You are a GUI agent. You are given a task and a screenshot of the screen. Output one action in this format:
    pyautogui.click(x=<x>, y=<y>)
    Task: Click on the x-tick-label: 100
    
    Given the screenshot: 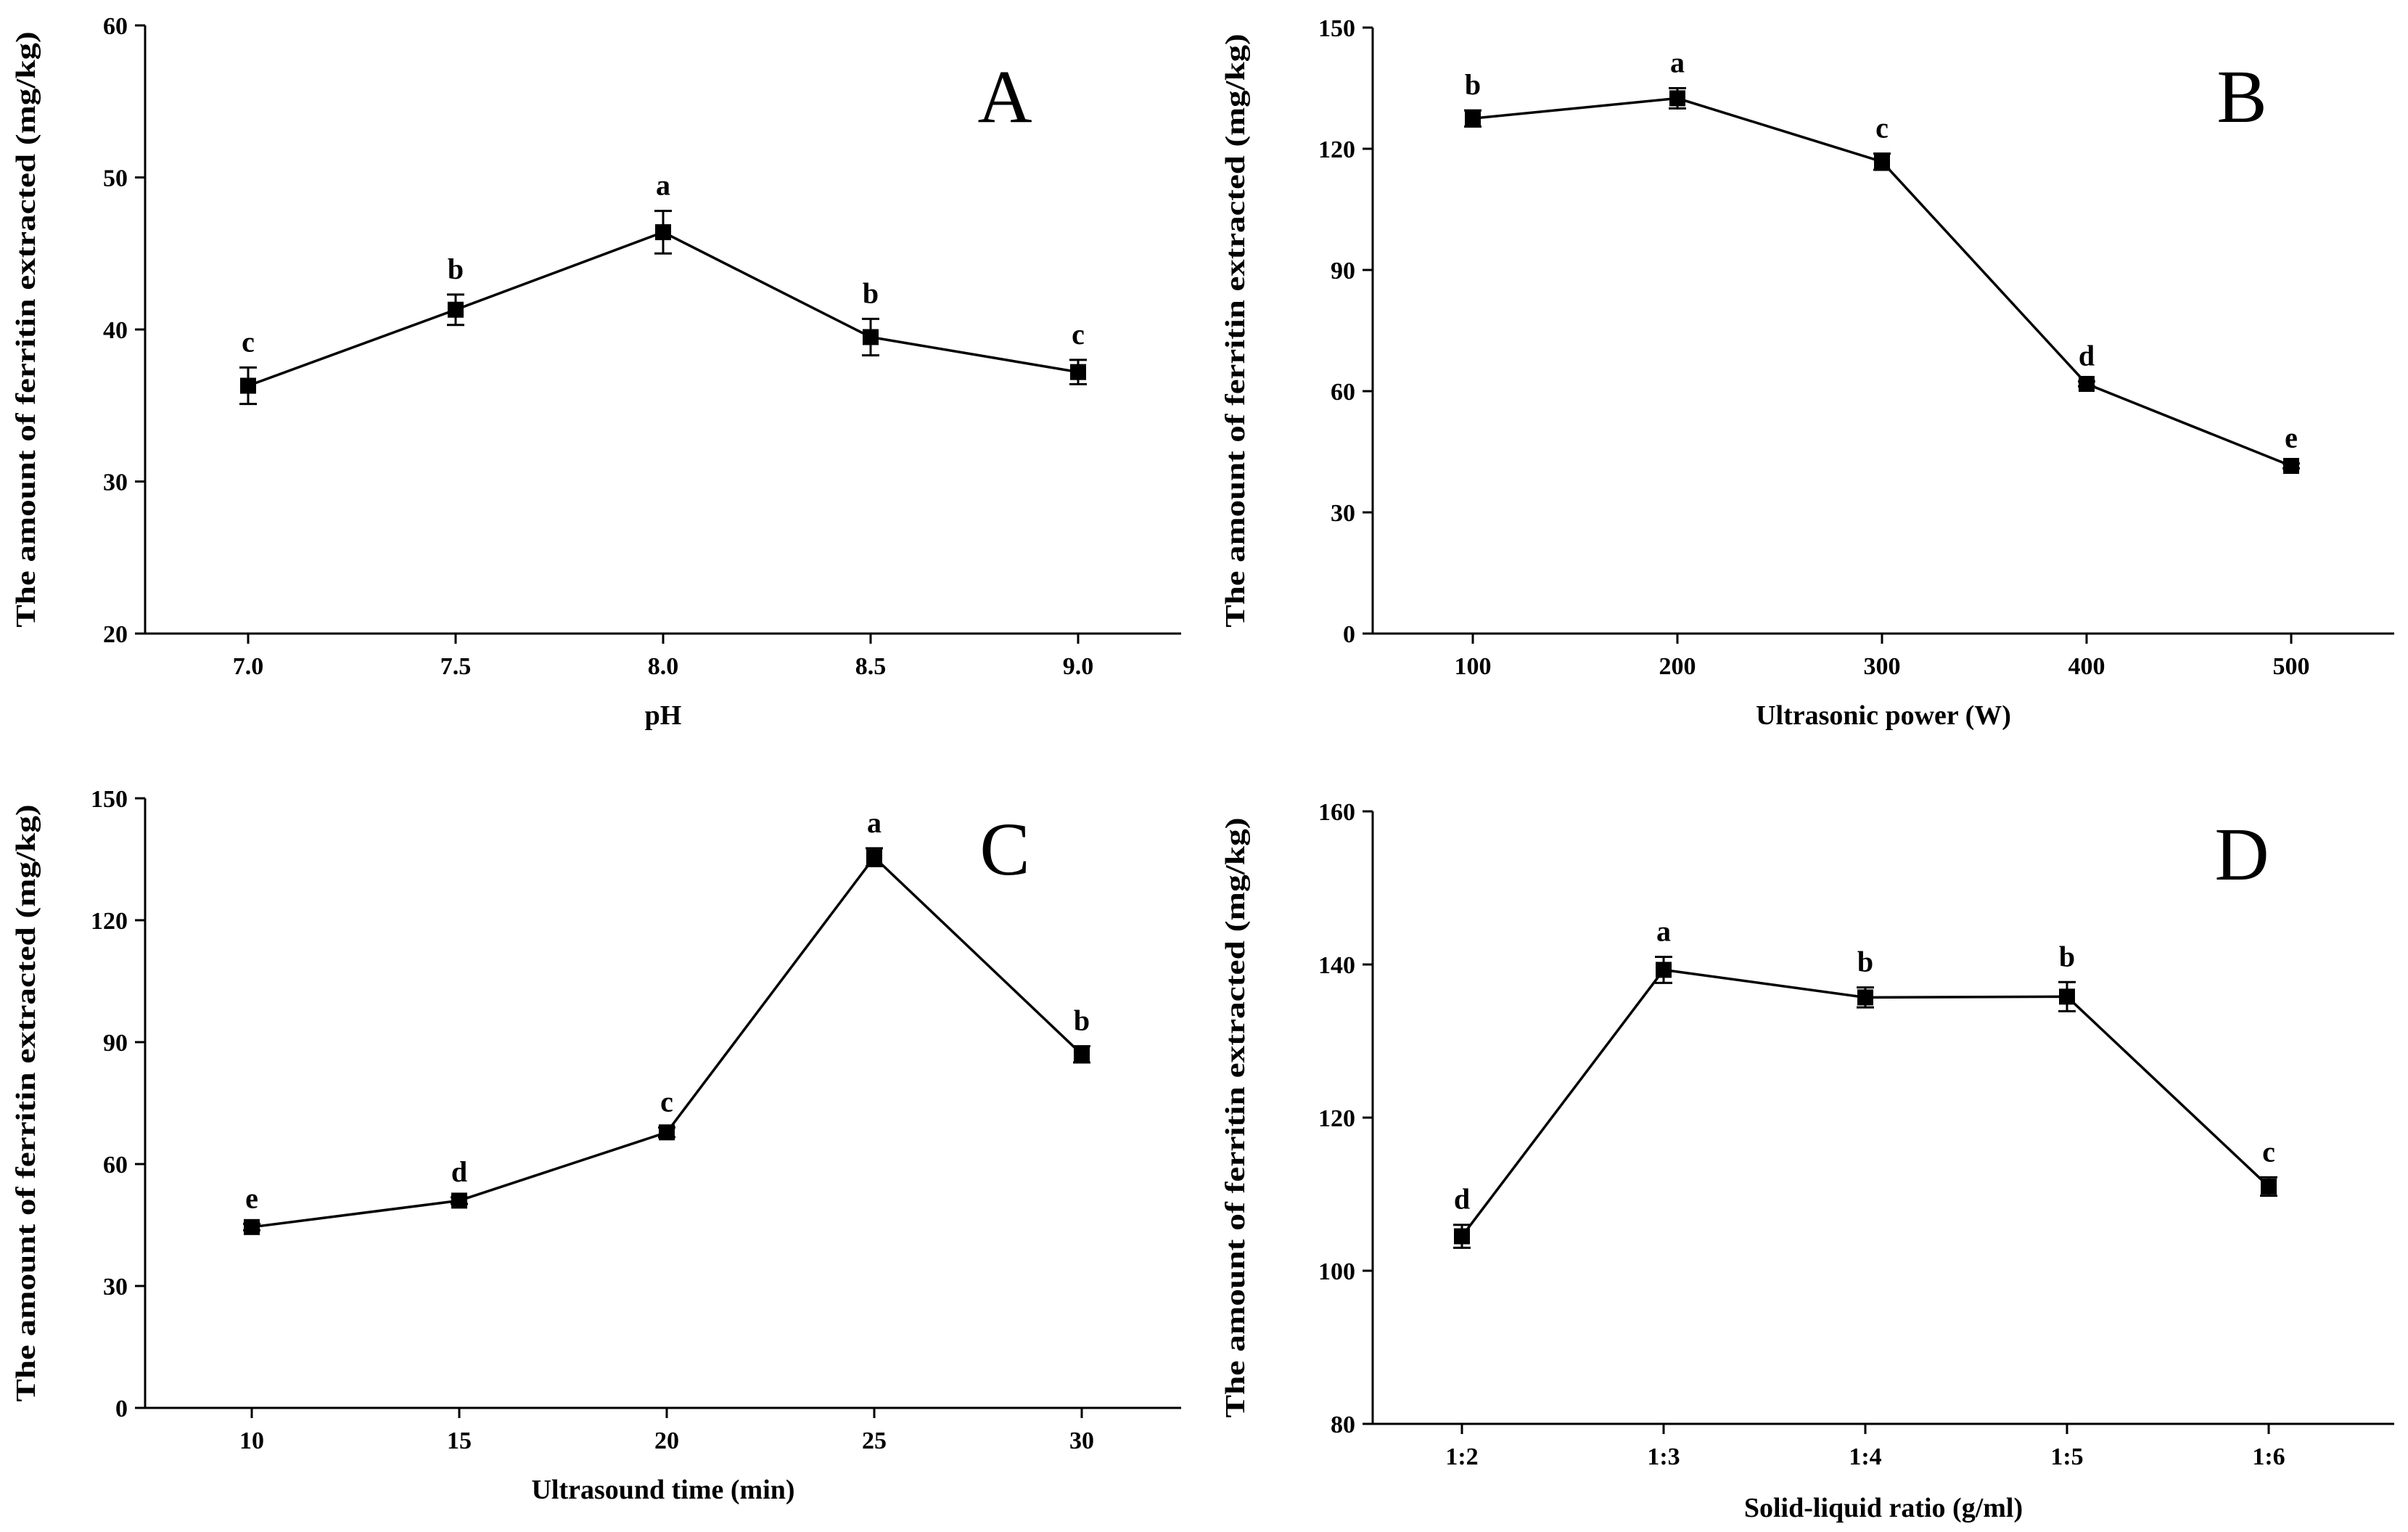 What is the action you would take?
    pyautogui.click(x=1473, y=666)
    